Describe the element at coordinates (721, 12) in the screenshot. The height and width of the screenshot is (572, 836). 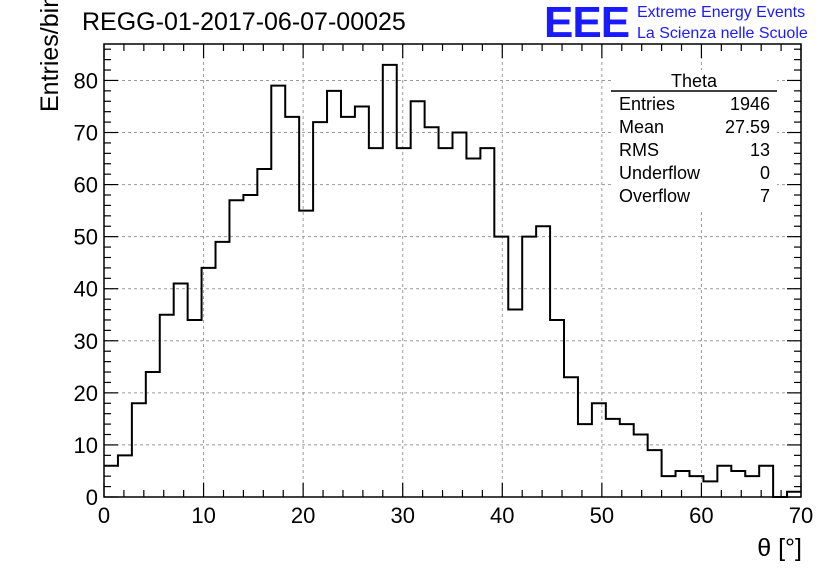
I see `logo-line-1: Extreme Energy Events` at that location.